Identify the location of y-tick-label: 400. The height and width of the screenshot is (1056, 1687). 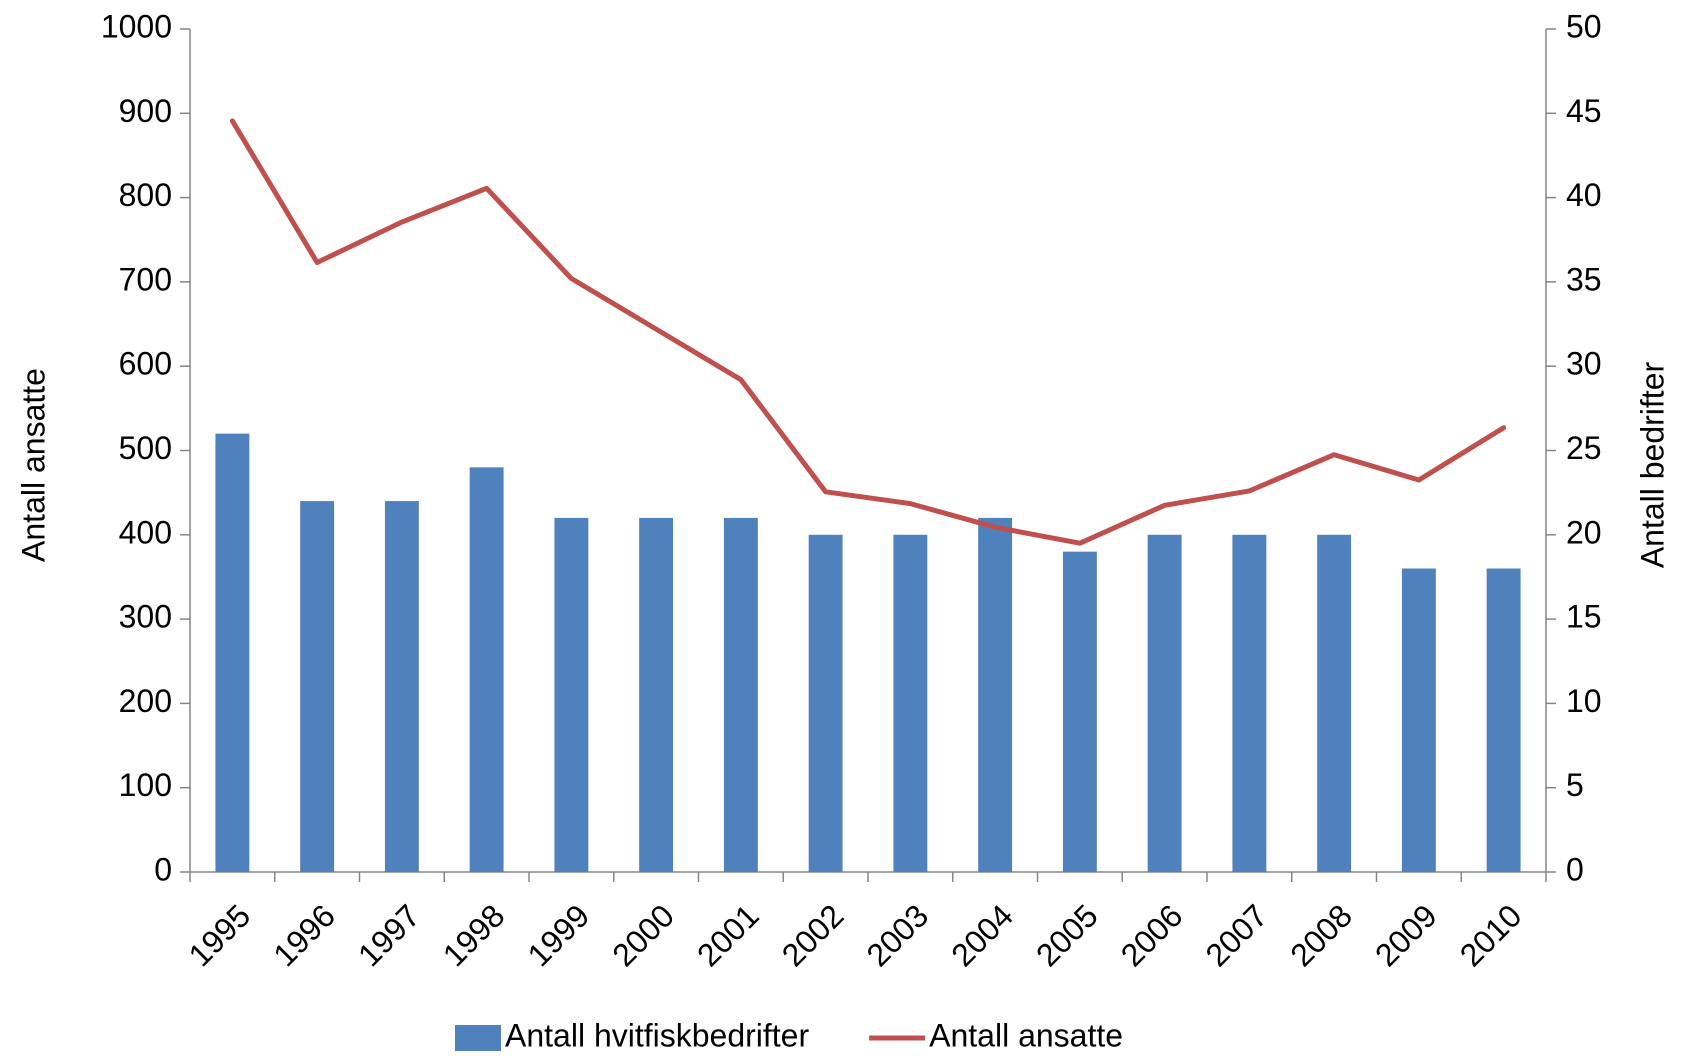
(145, 532).